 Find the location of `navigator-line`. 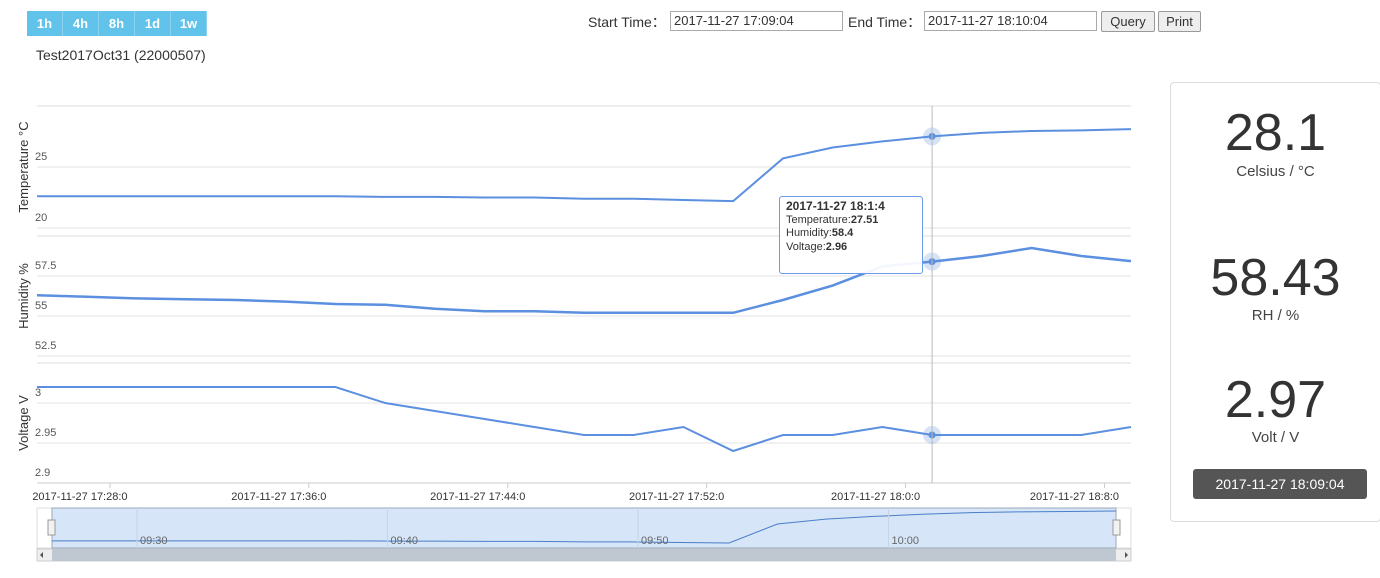

navigator-line is located at coordinates (584, 527).